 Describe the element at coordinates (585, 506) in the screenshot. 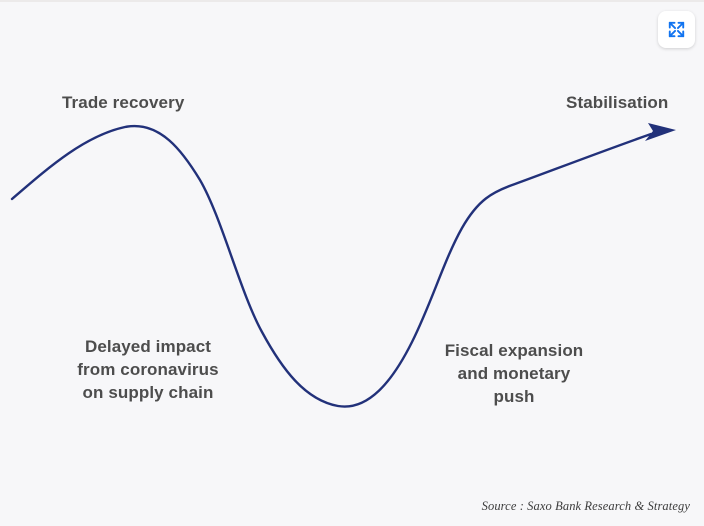

I see `source-note: Source : Saxo Bank Research & Strategy` at that location.